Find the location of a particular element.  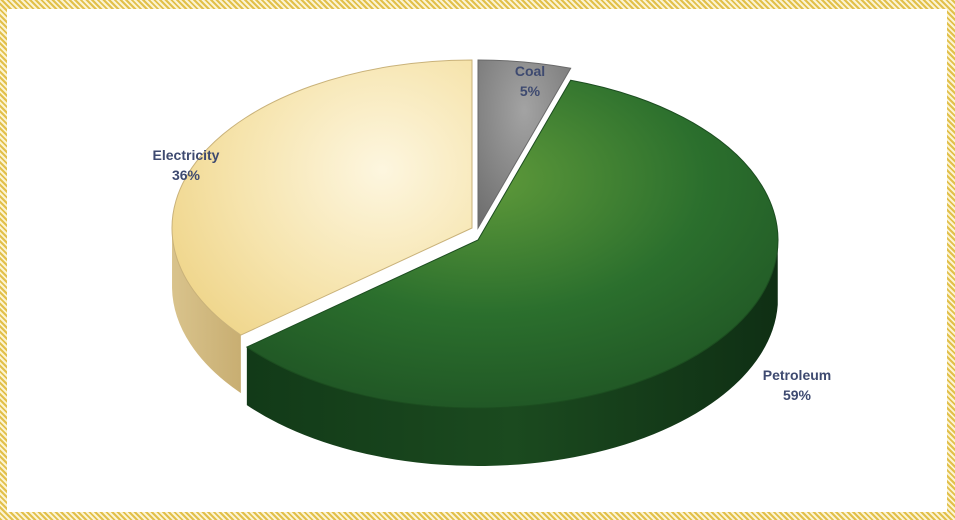

slice-value-petroleum: 59% is located at coordinates (797, 395).